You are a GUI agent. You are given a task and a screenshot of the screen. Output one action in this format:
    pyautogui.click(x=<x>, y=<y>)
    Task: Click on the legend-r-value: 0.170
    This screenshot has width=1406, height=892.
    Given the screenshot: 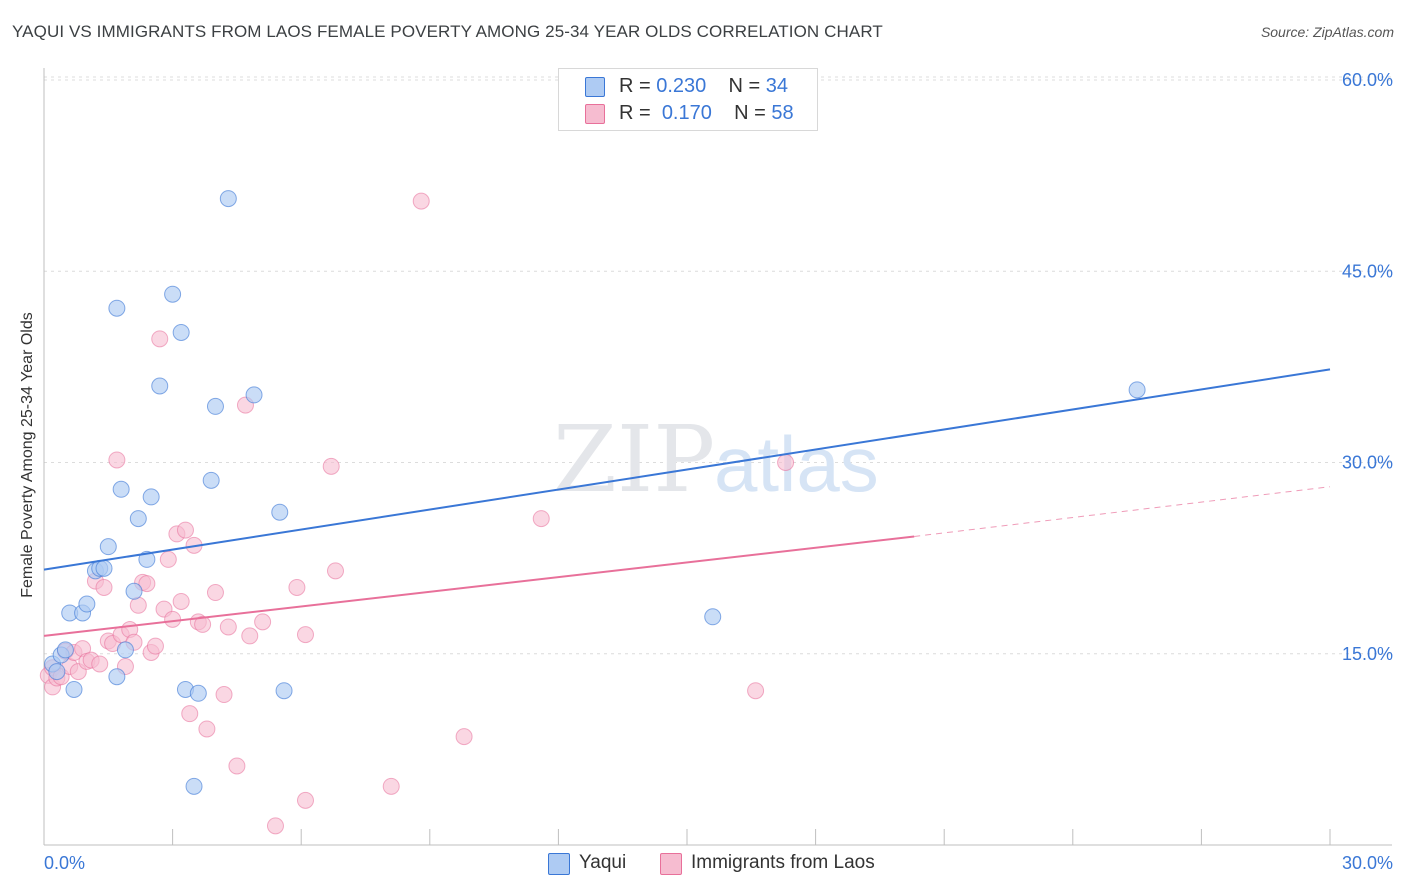 What is the action you would take?
    pyautogui.click(x=686, y=113)
    